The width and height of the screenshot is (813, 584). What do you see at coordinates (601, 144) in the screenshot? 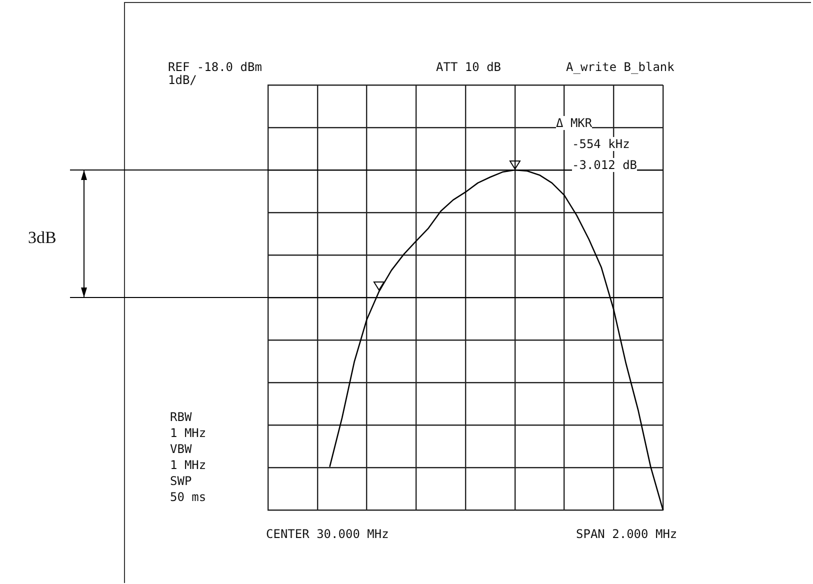
I see `text: -554 kHz` at bounding box center [601, 144].